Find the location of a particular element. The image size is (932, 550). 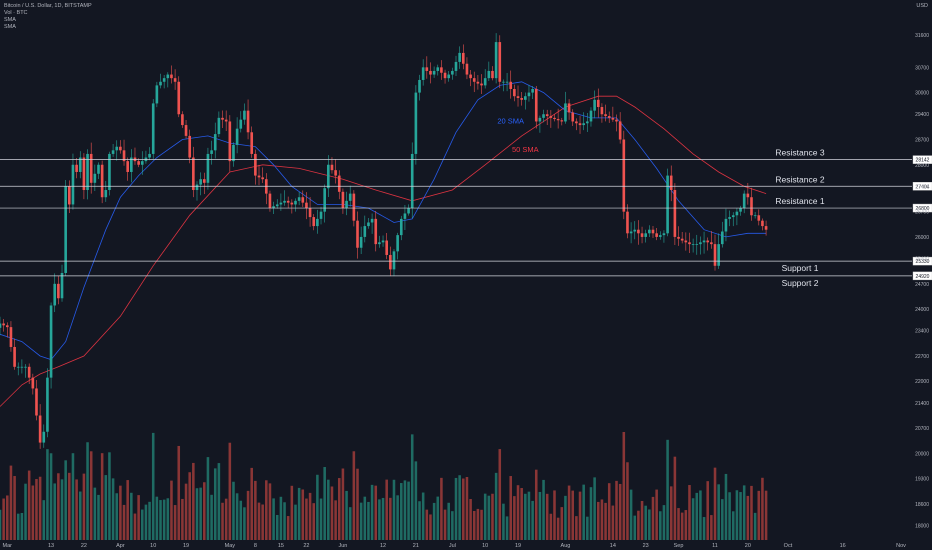

sma-annotation: 50 SMA is located at coordinates (525, 149).